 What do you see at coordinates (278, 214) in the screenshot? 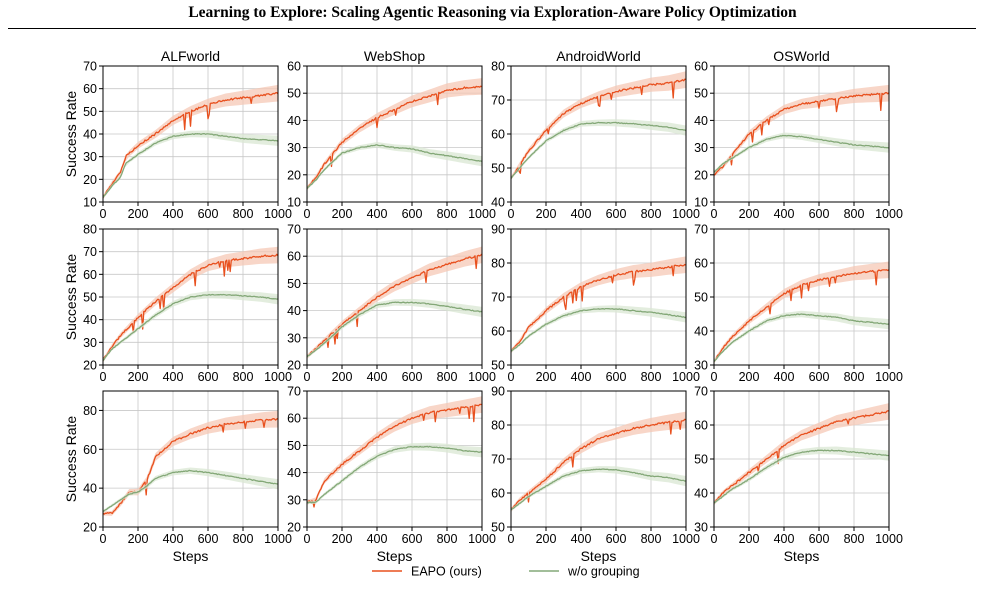
I see `panel-r0-c0-xtick-label: 1000` at bounding box center [278, 214].